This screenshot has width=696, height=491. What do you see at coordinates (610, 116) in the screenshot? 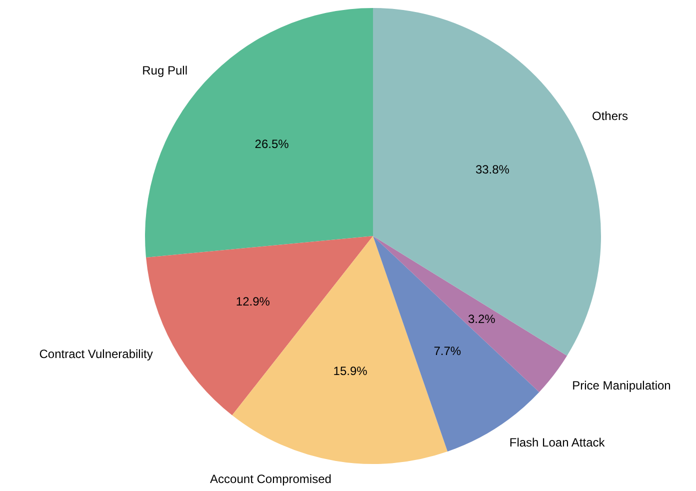
I see `slice-label: Others` at bounding box center [610, 116].